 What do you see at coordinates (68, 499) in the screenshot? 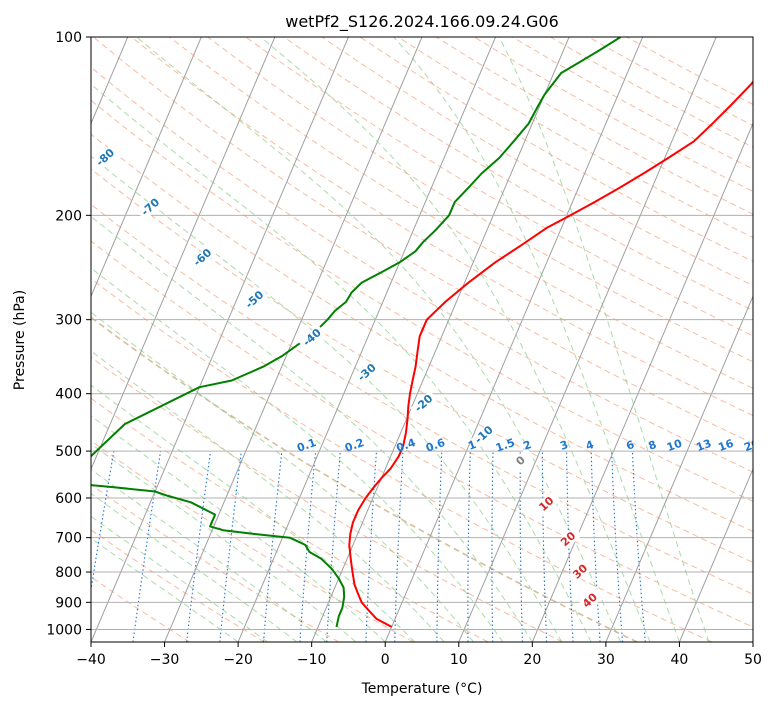
I see `y-tick-label: 600` at bounding box center [68, 499].